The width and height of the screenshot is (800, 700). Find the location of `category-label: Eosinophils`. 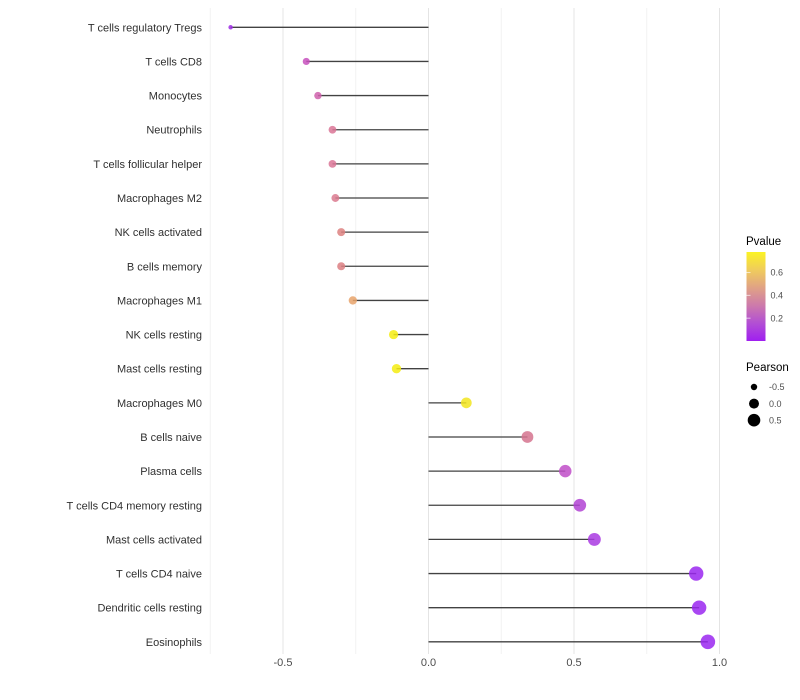

category-label: Eosinophils is located at coordinates (174, 643).